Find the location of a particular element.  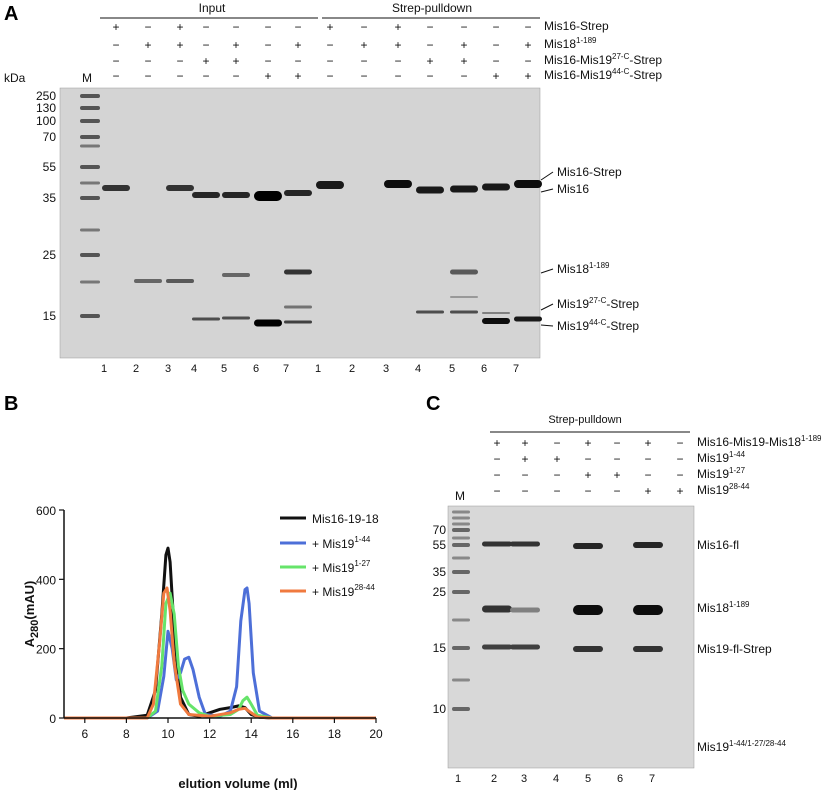

marker-lane-c is located at coordinates (461, 610).